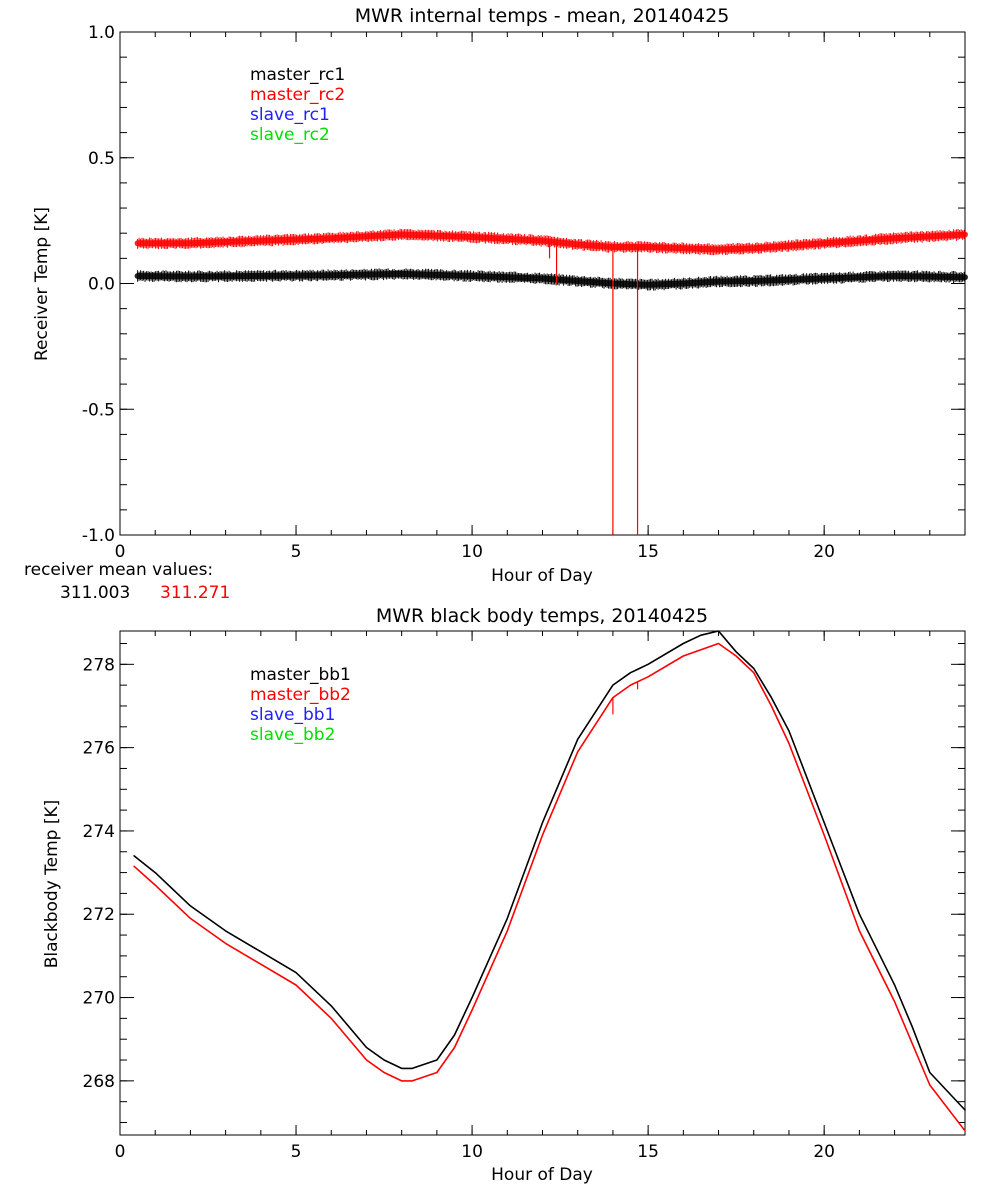 The image size is (1000, 1200). Describe the element at coordinates (99, 999) in the screenshot. I see `y-tick-label: 270` at that location.